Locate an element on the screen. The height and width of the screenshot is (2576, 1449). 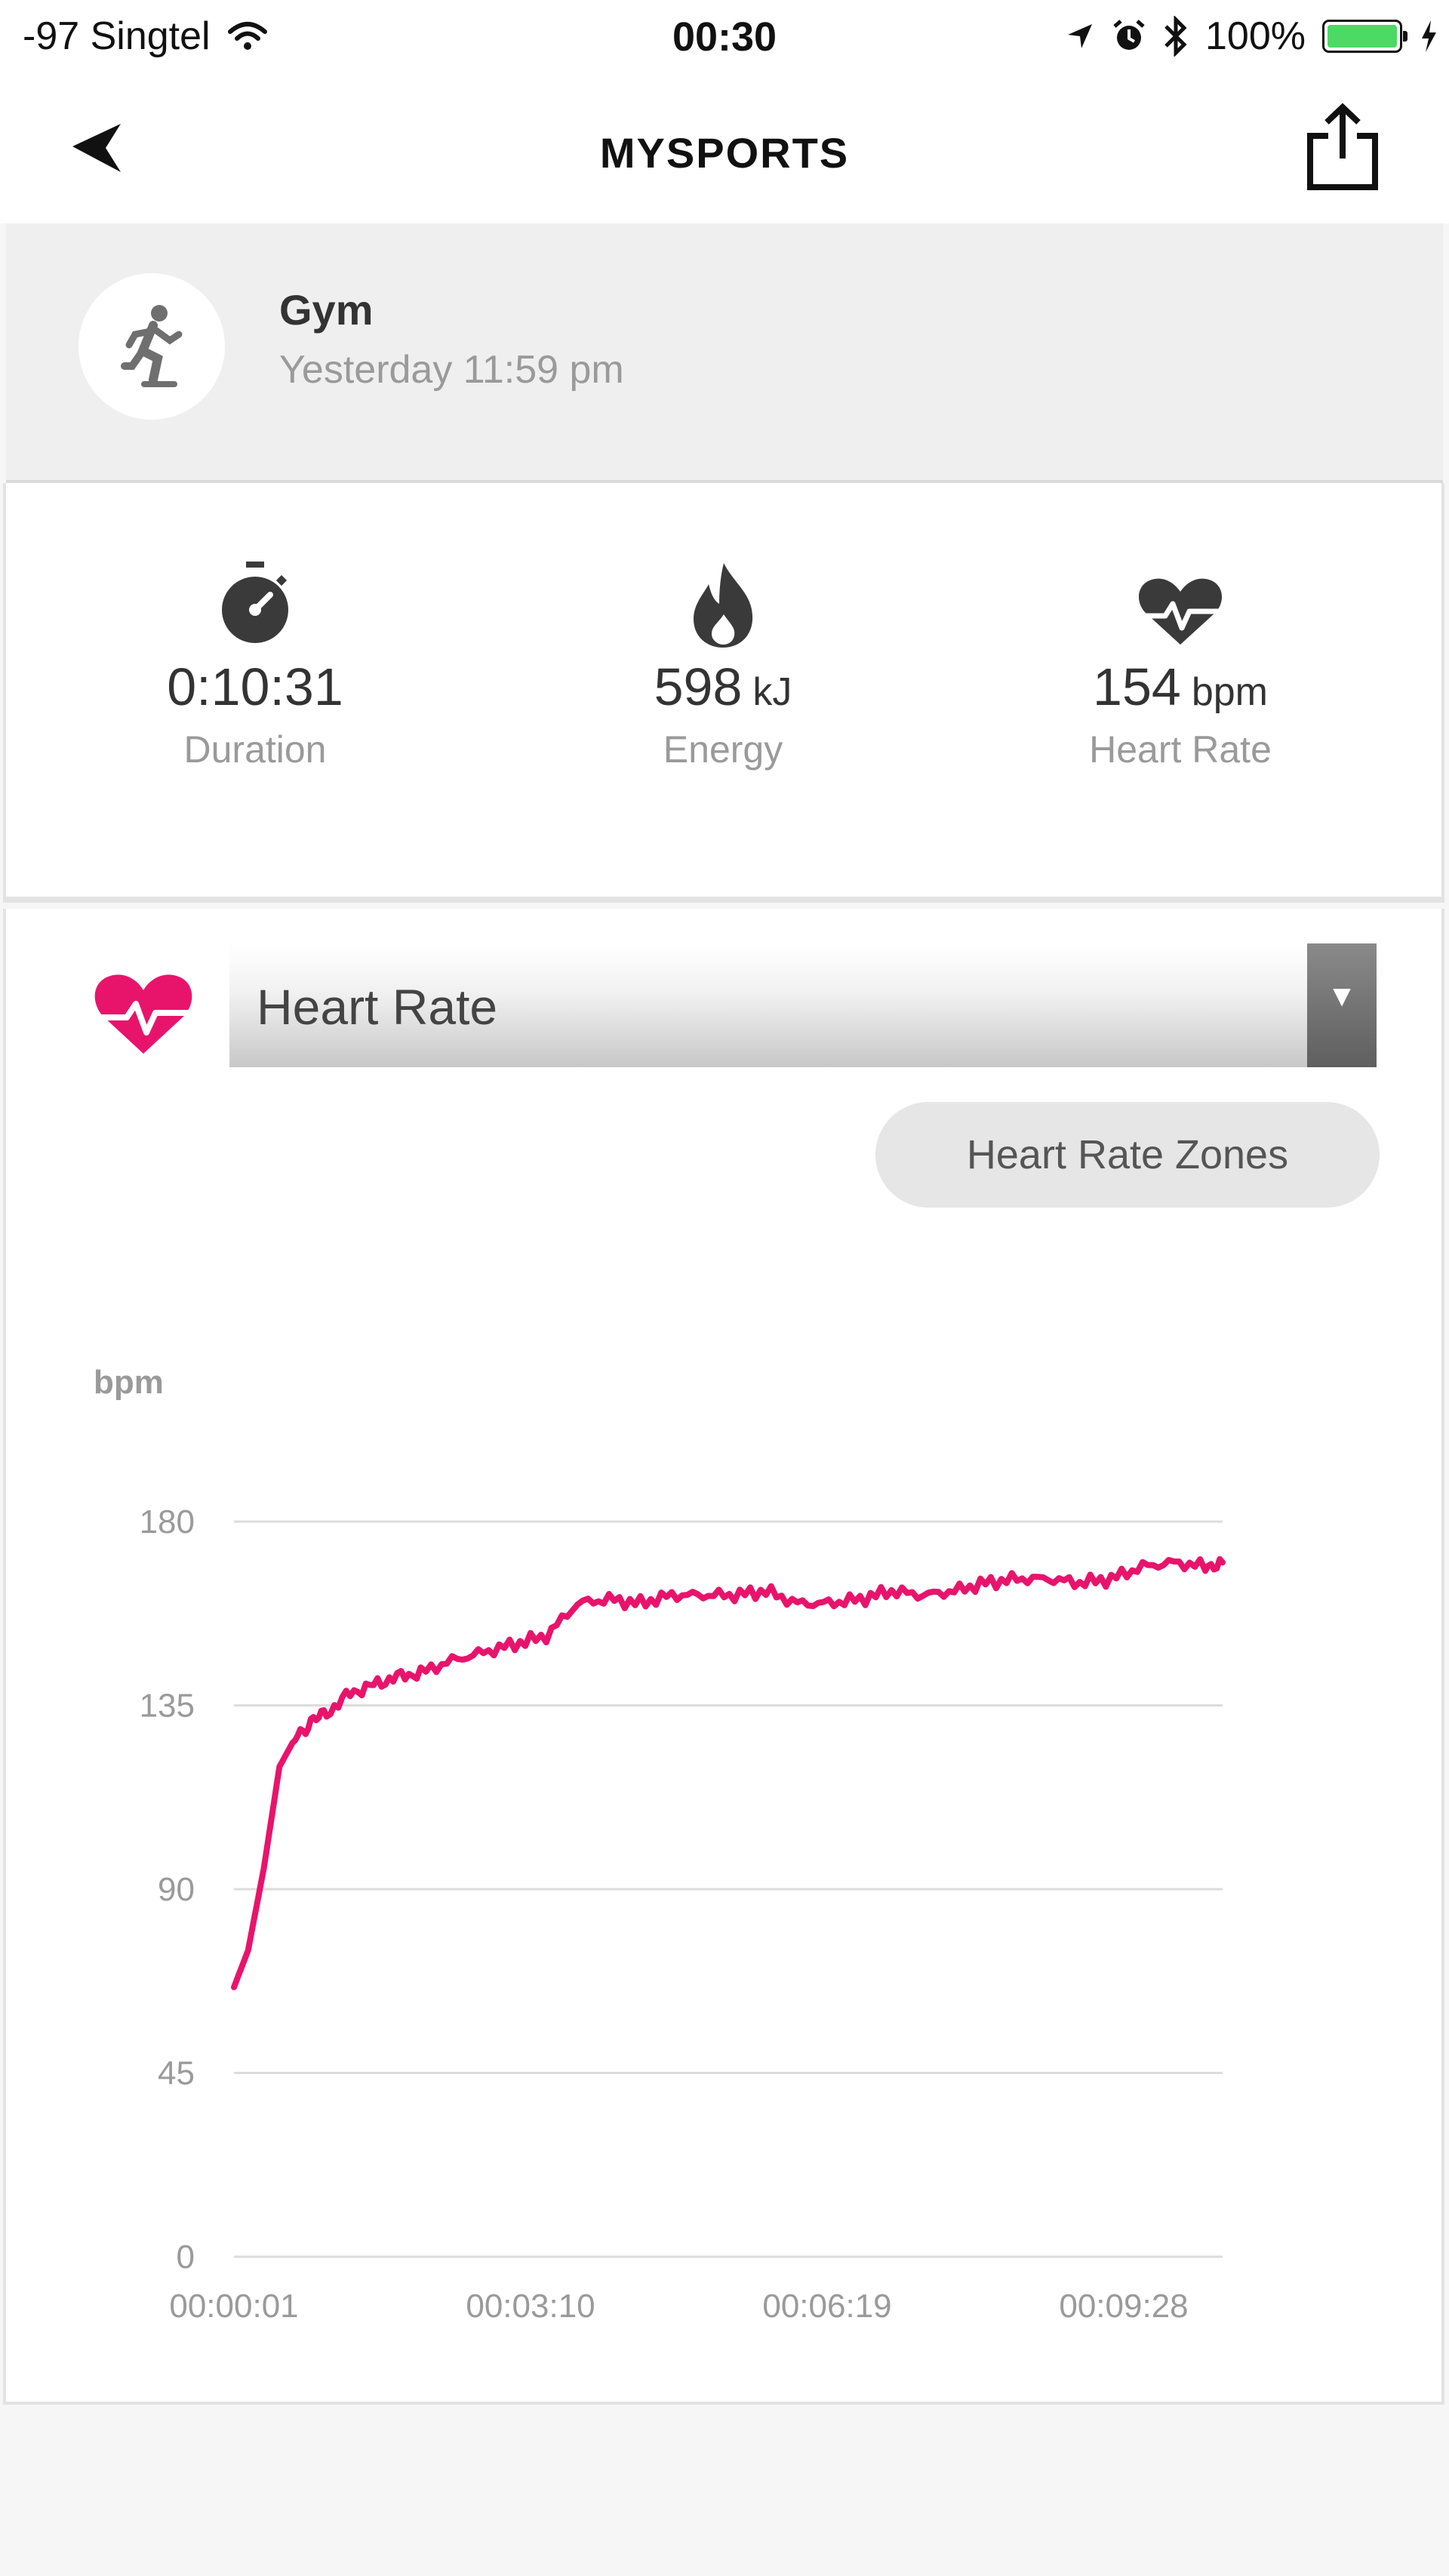
battery-icon is located at coordinates (1364, 36).